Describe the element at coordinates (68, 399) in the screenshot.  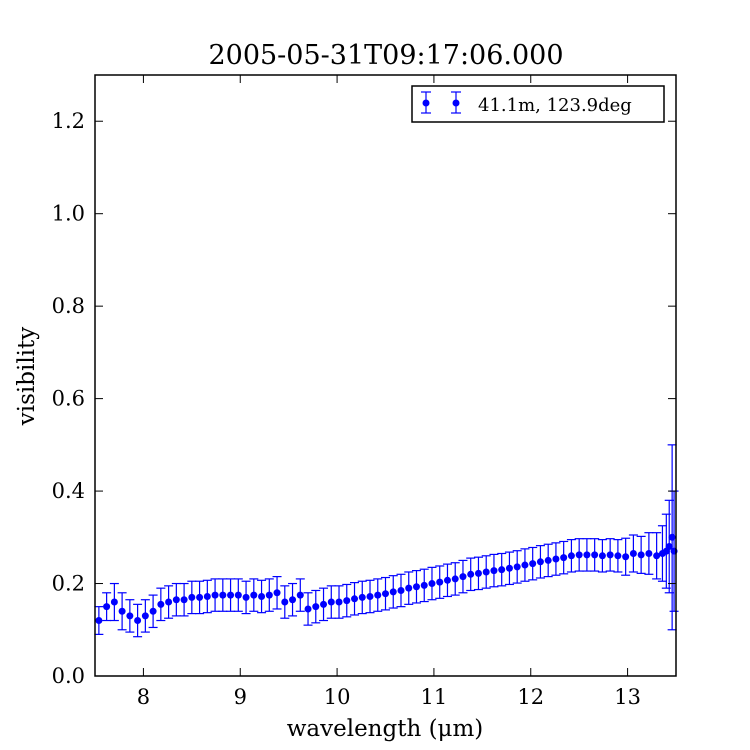
I see `y-tick-label: 0.6` at that location.